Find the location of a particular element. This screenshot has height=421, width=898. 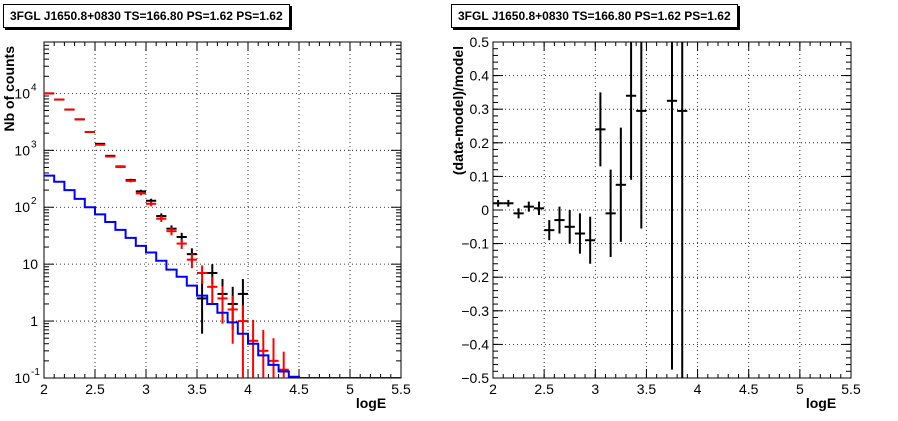

y-tick-label: 0 is located at coordinates (485, 210).